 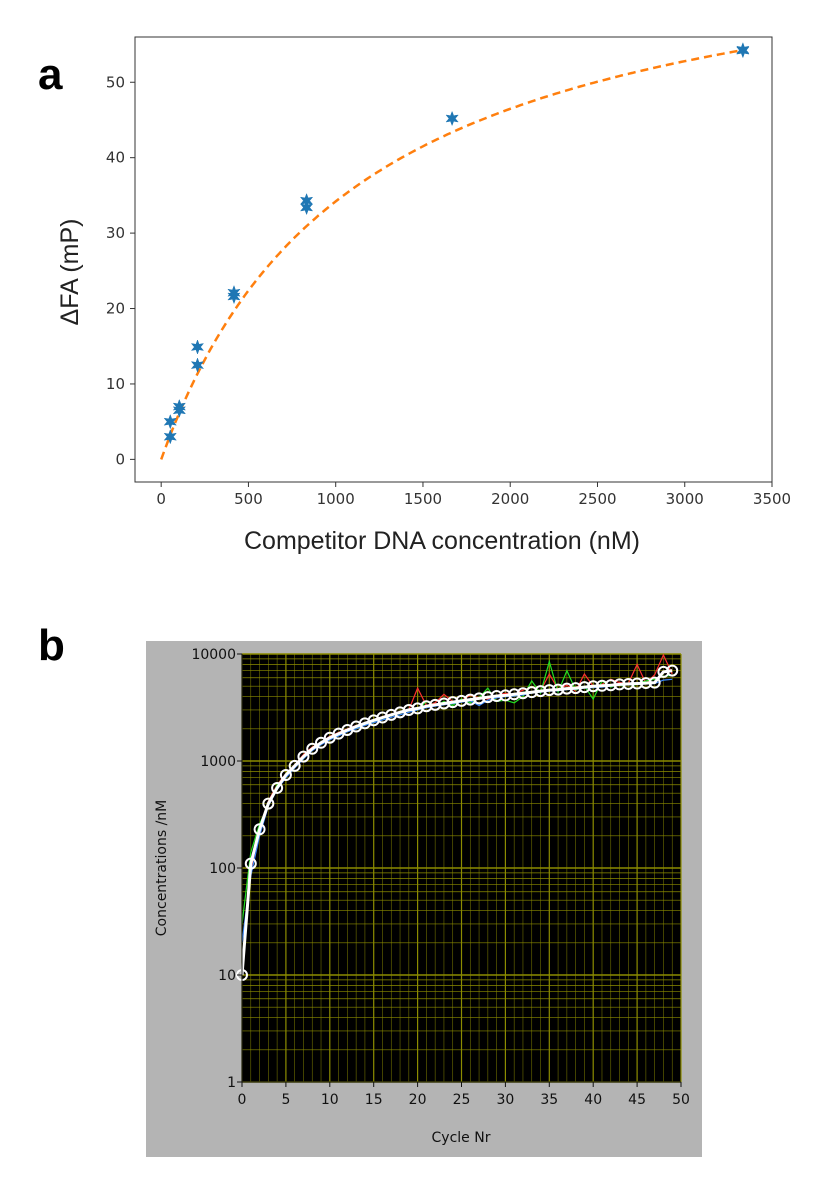 What do you see at coordinates (374, 1100) in the screenshot?
I see `chart-b-x-tick-label: 15` at bounding box center [374, 1100].